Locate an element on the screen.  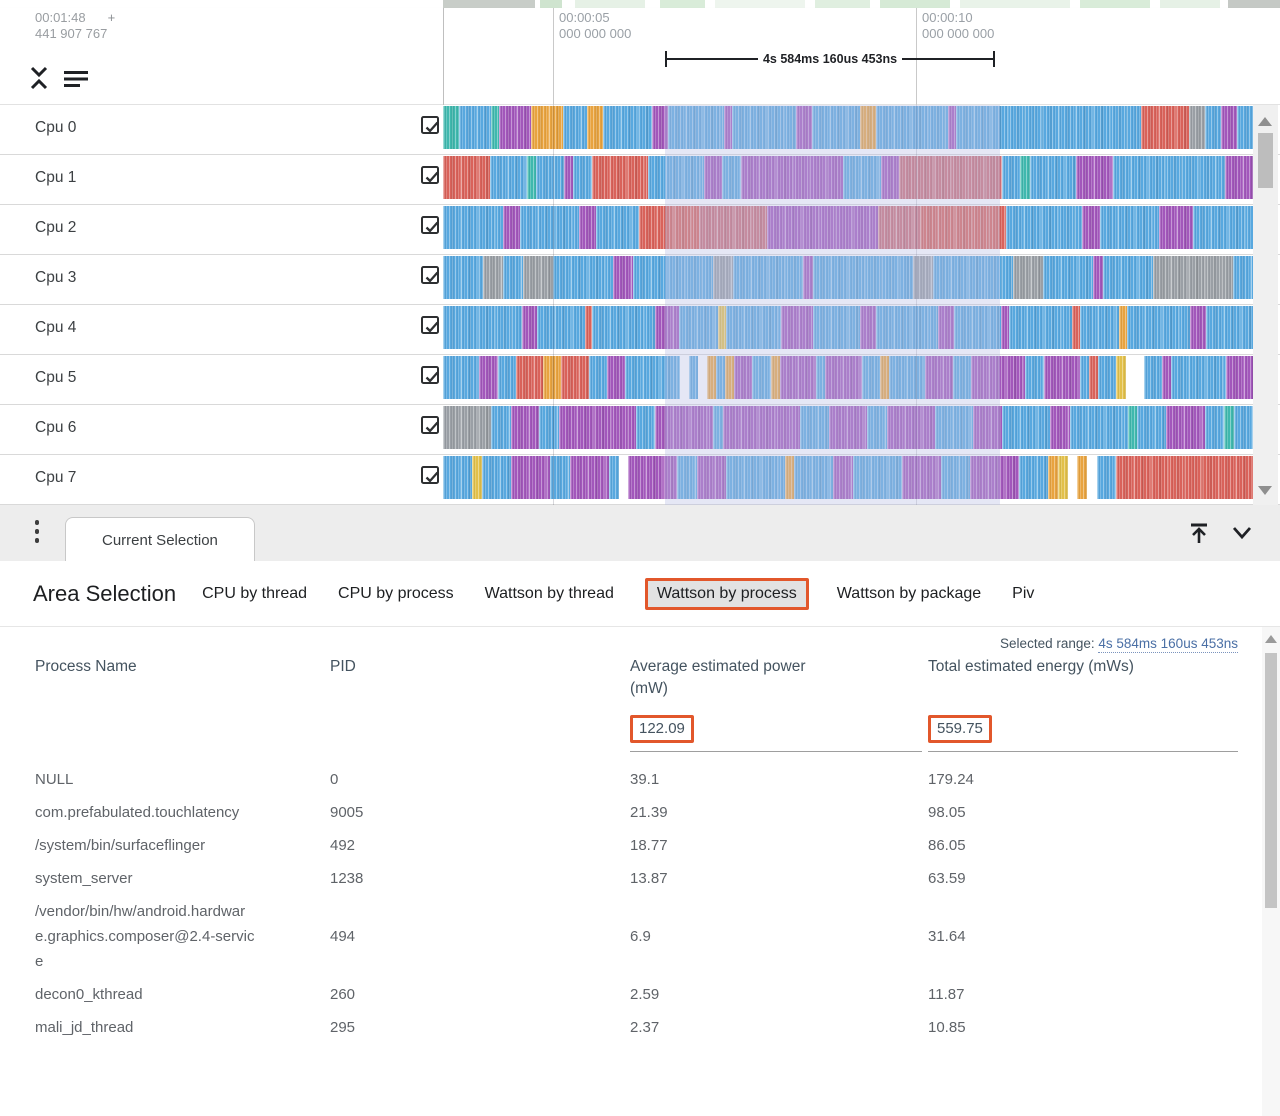
table-row: mali_jd_thread 295 2.37 10.85 is located at coordinates (631, 1027).